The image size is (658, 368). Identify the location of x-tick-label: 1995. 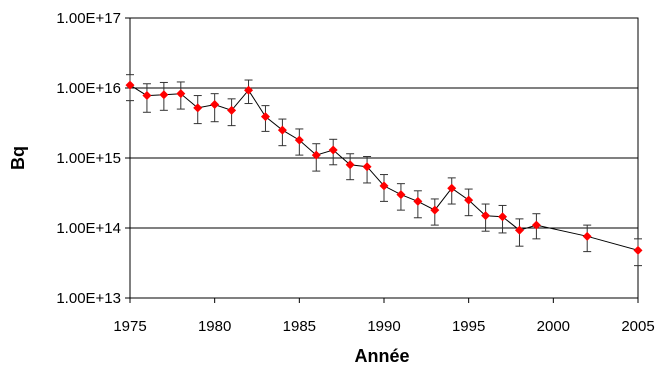
(468, 326).